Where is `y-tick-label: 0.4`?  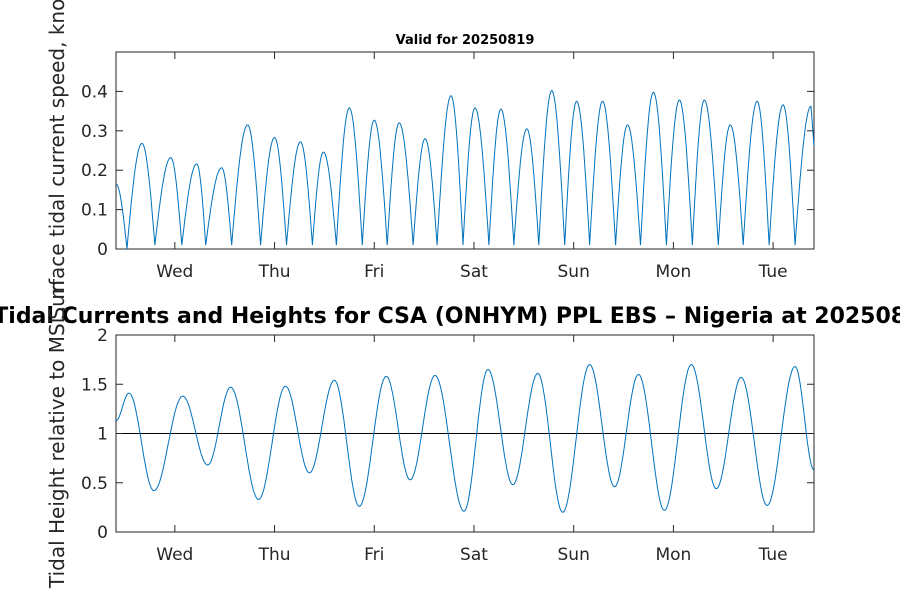 y-tick-label: 0.4 is located at coordinates (94, 92).